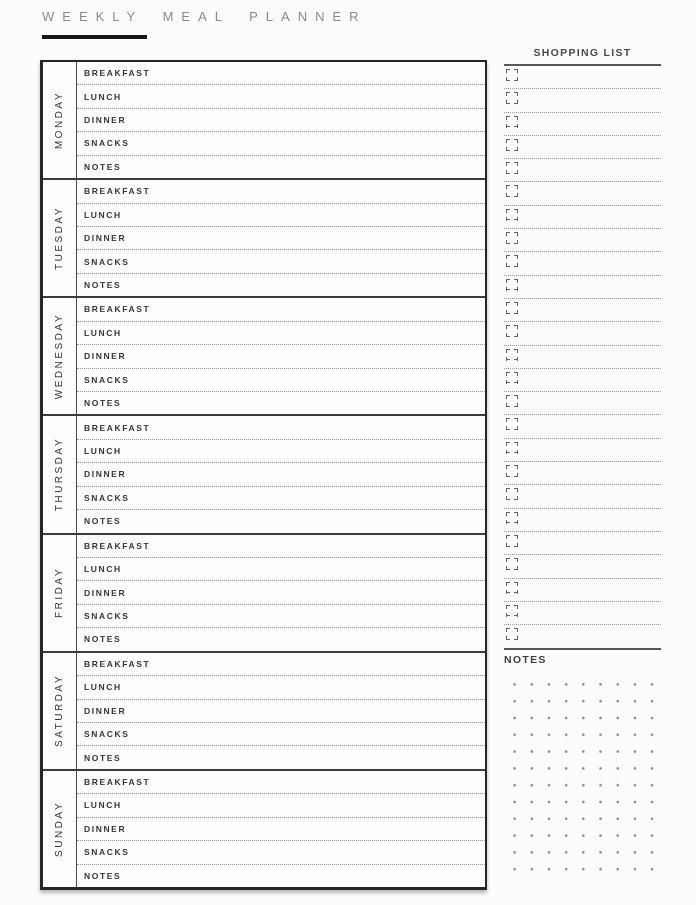 This screenshot has height=905, width=696. I want to click on meal-row-sunday-breakfast: BREAKFAST, so click(281, 783).